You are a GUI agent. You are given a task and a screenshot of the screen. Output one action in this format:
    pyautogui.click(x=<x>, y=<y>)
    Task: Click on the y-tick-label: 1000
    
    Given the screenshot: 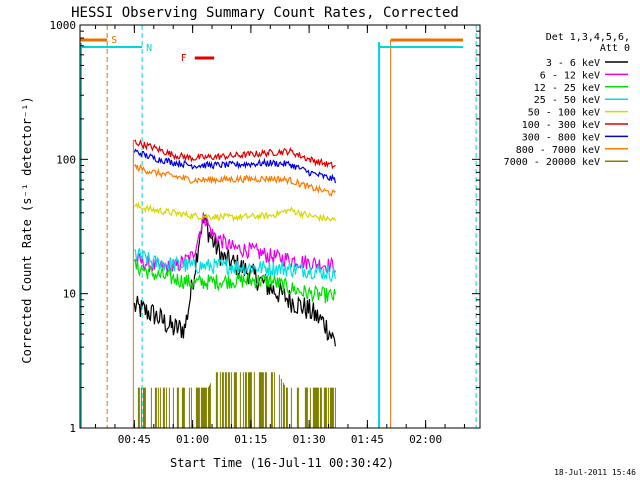 What is the action you would take?
    pyautogui.click(x=63, y=25)
    